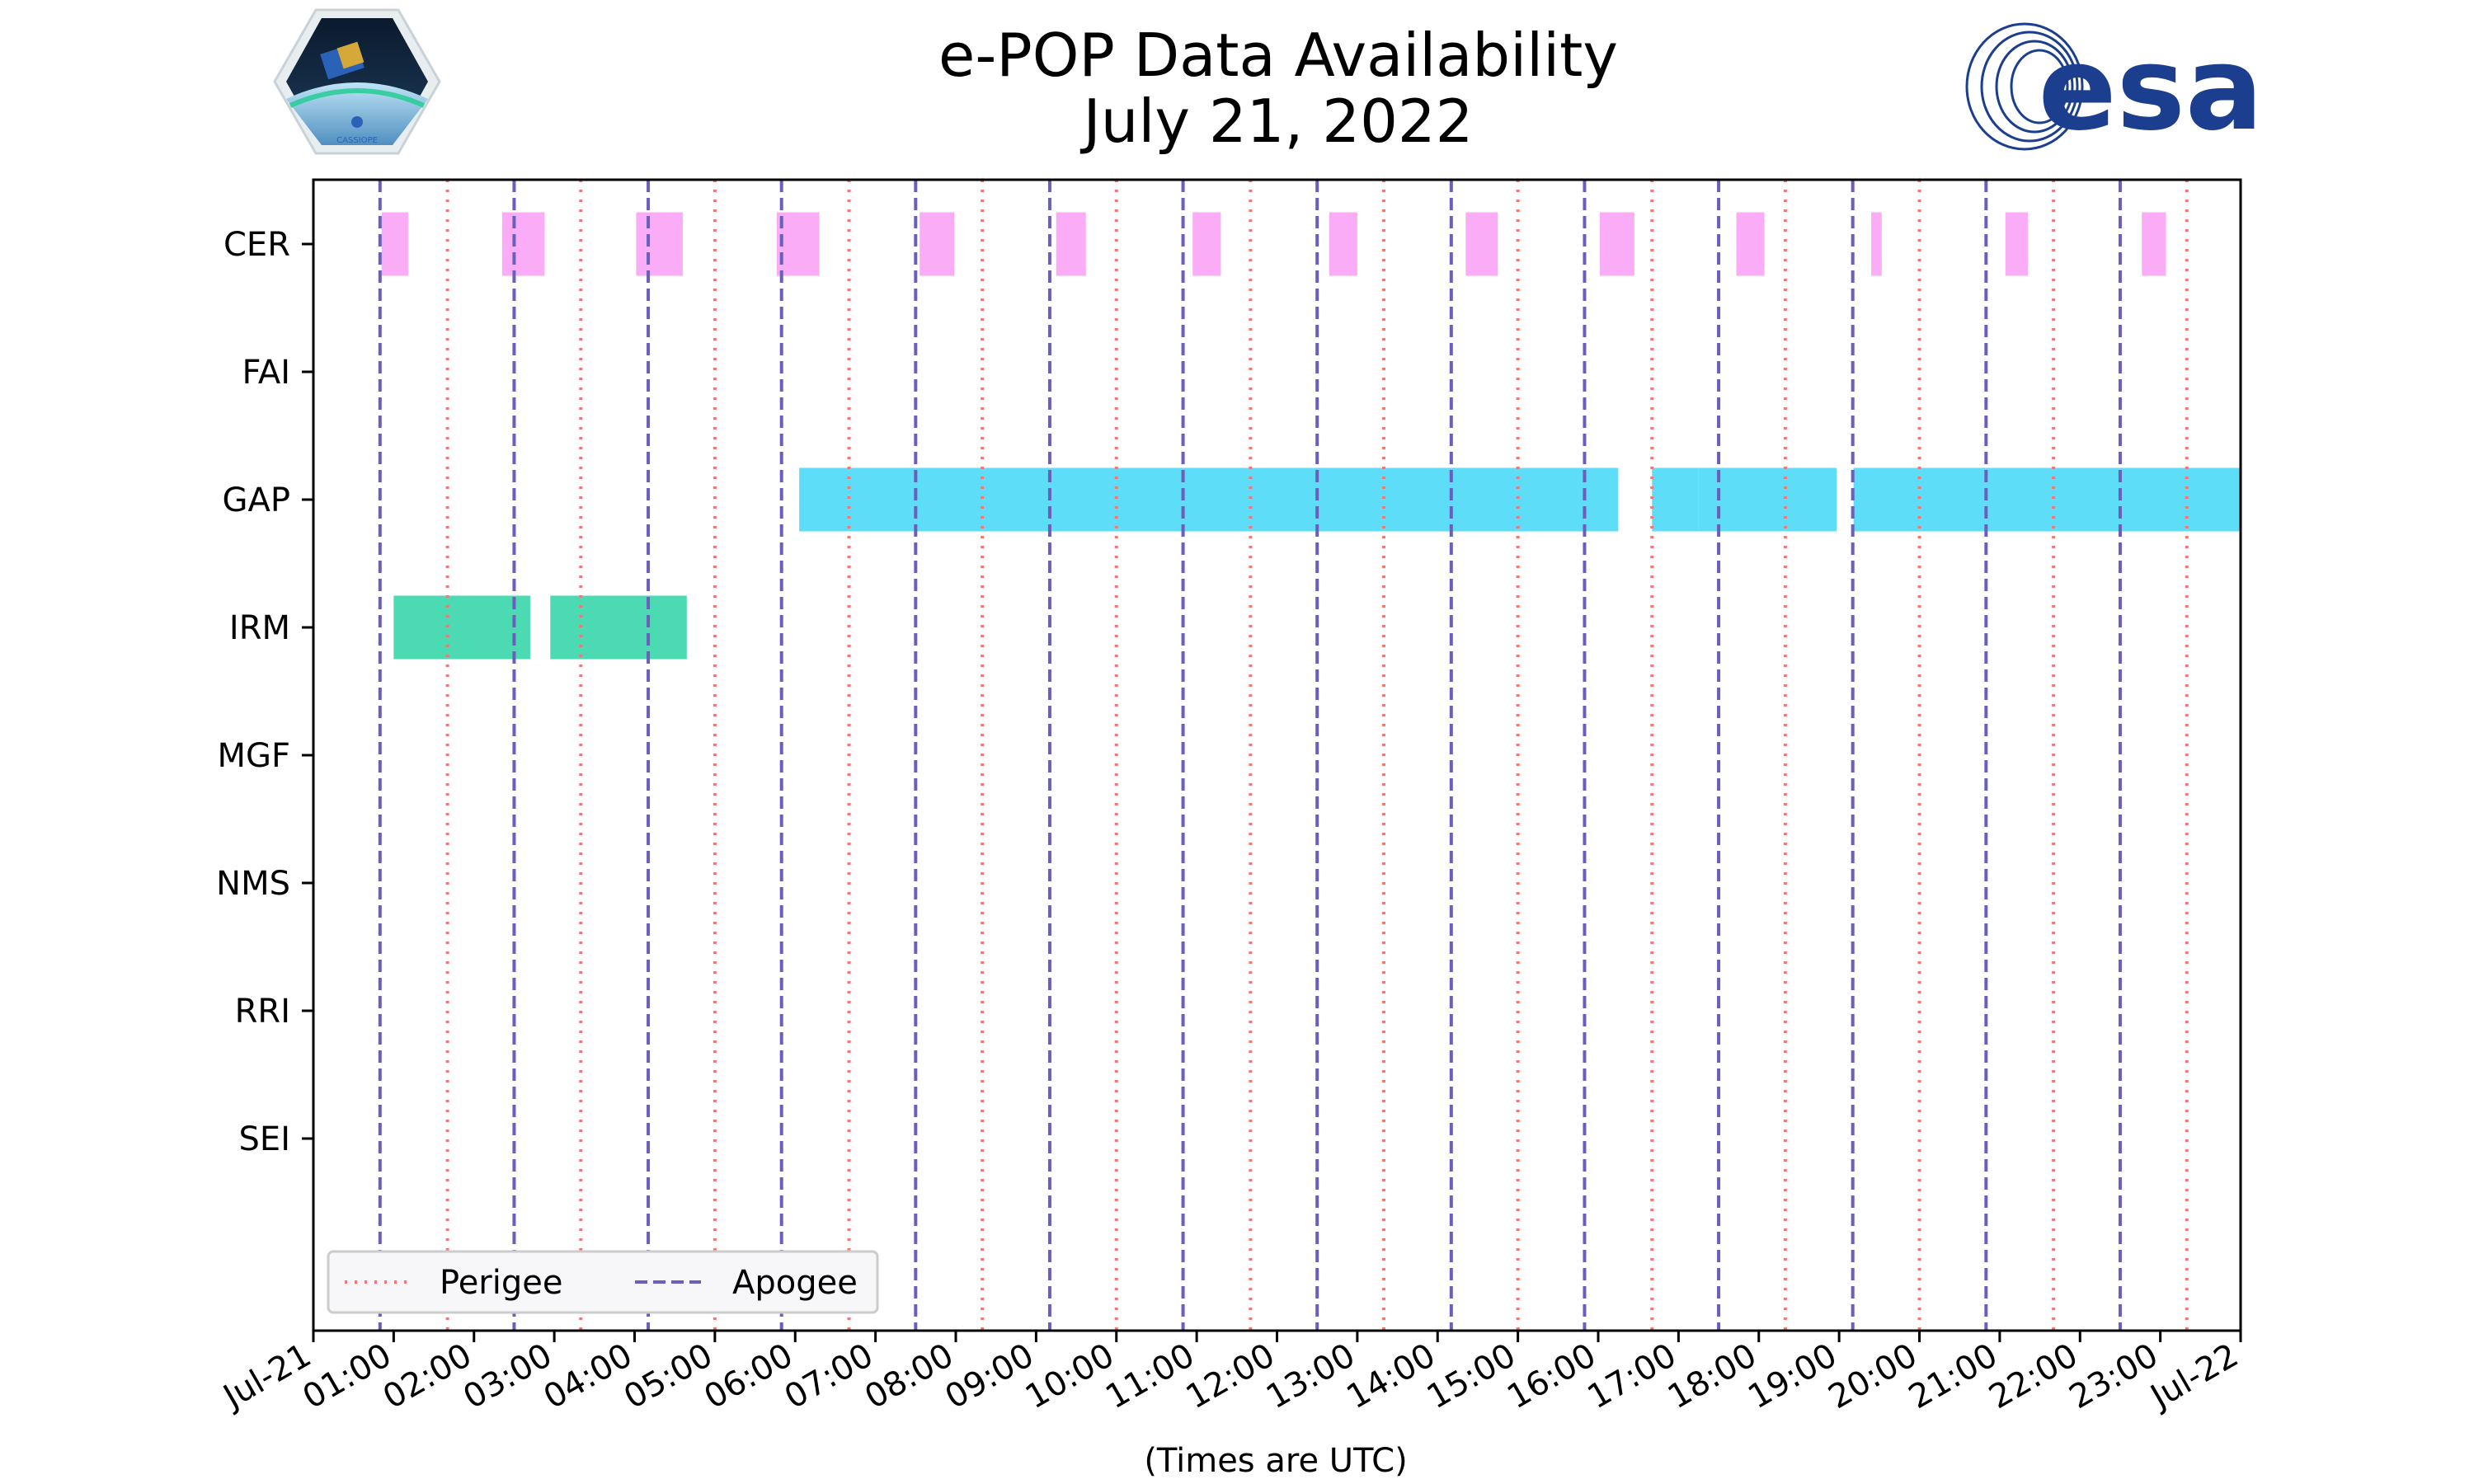 This screenshot has height=1484, width=2474. I want to click on x-axis-label: (Times are UTC), so click(1275, 1461).